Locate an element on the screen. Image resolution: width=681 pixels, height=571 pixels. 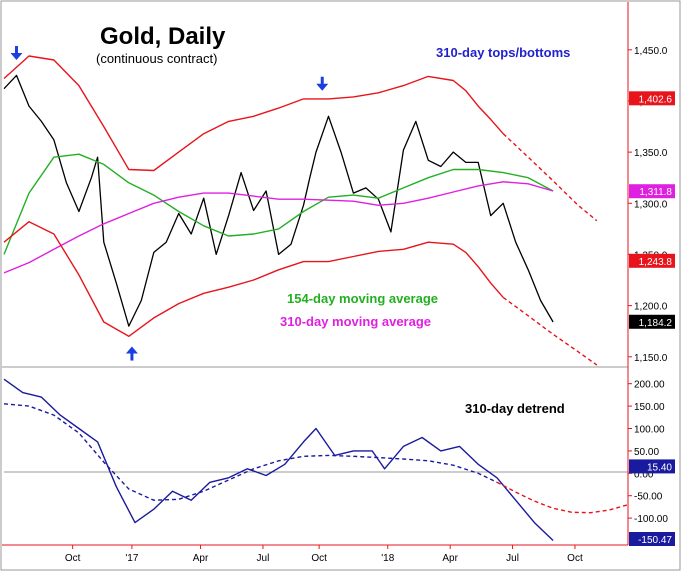
y-tick-label: 0.00 is located at coordinates (644, 474).